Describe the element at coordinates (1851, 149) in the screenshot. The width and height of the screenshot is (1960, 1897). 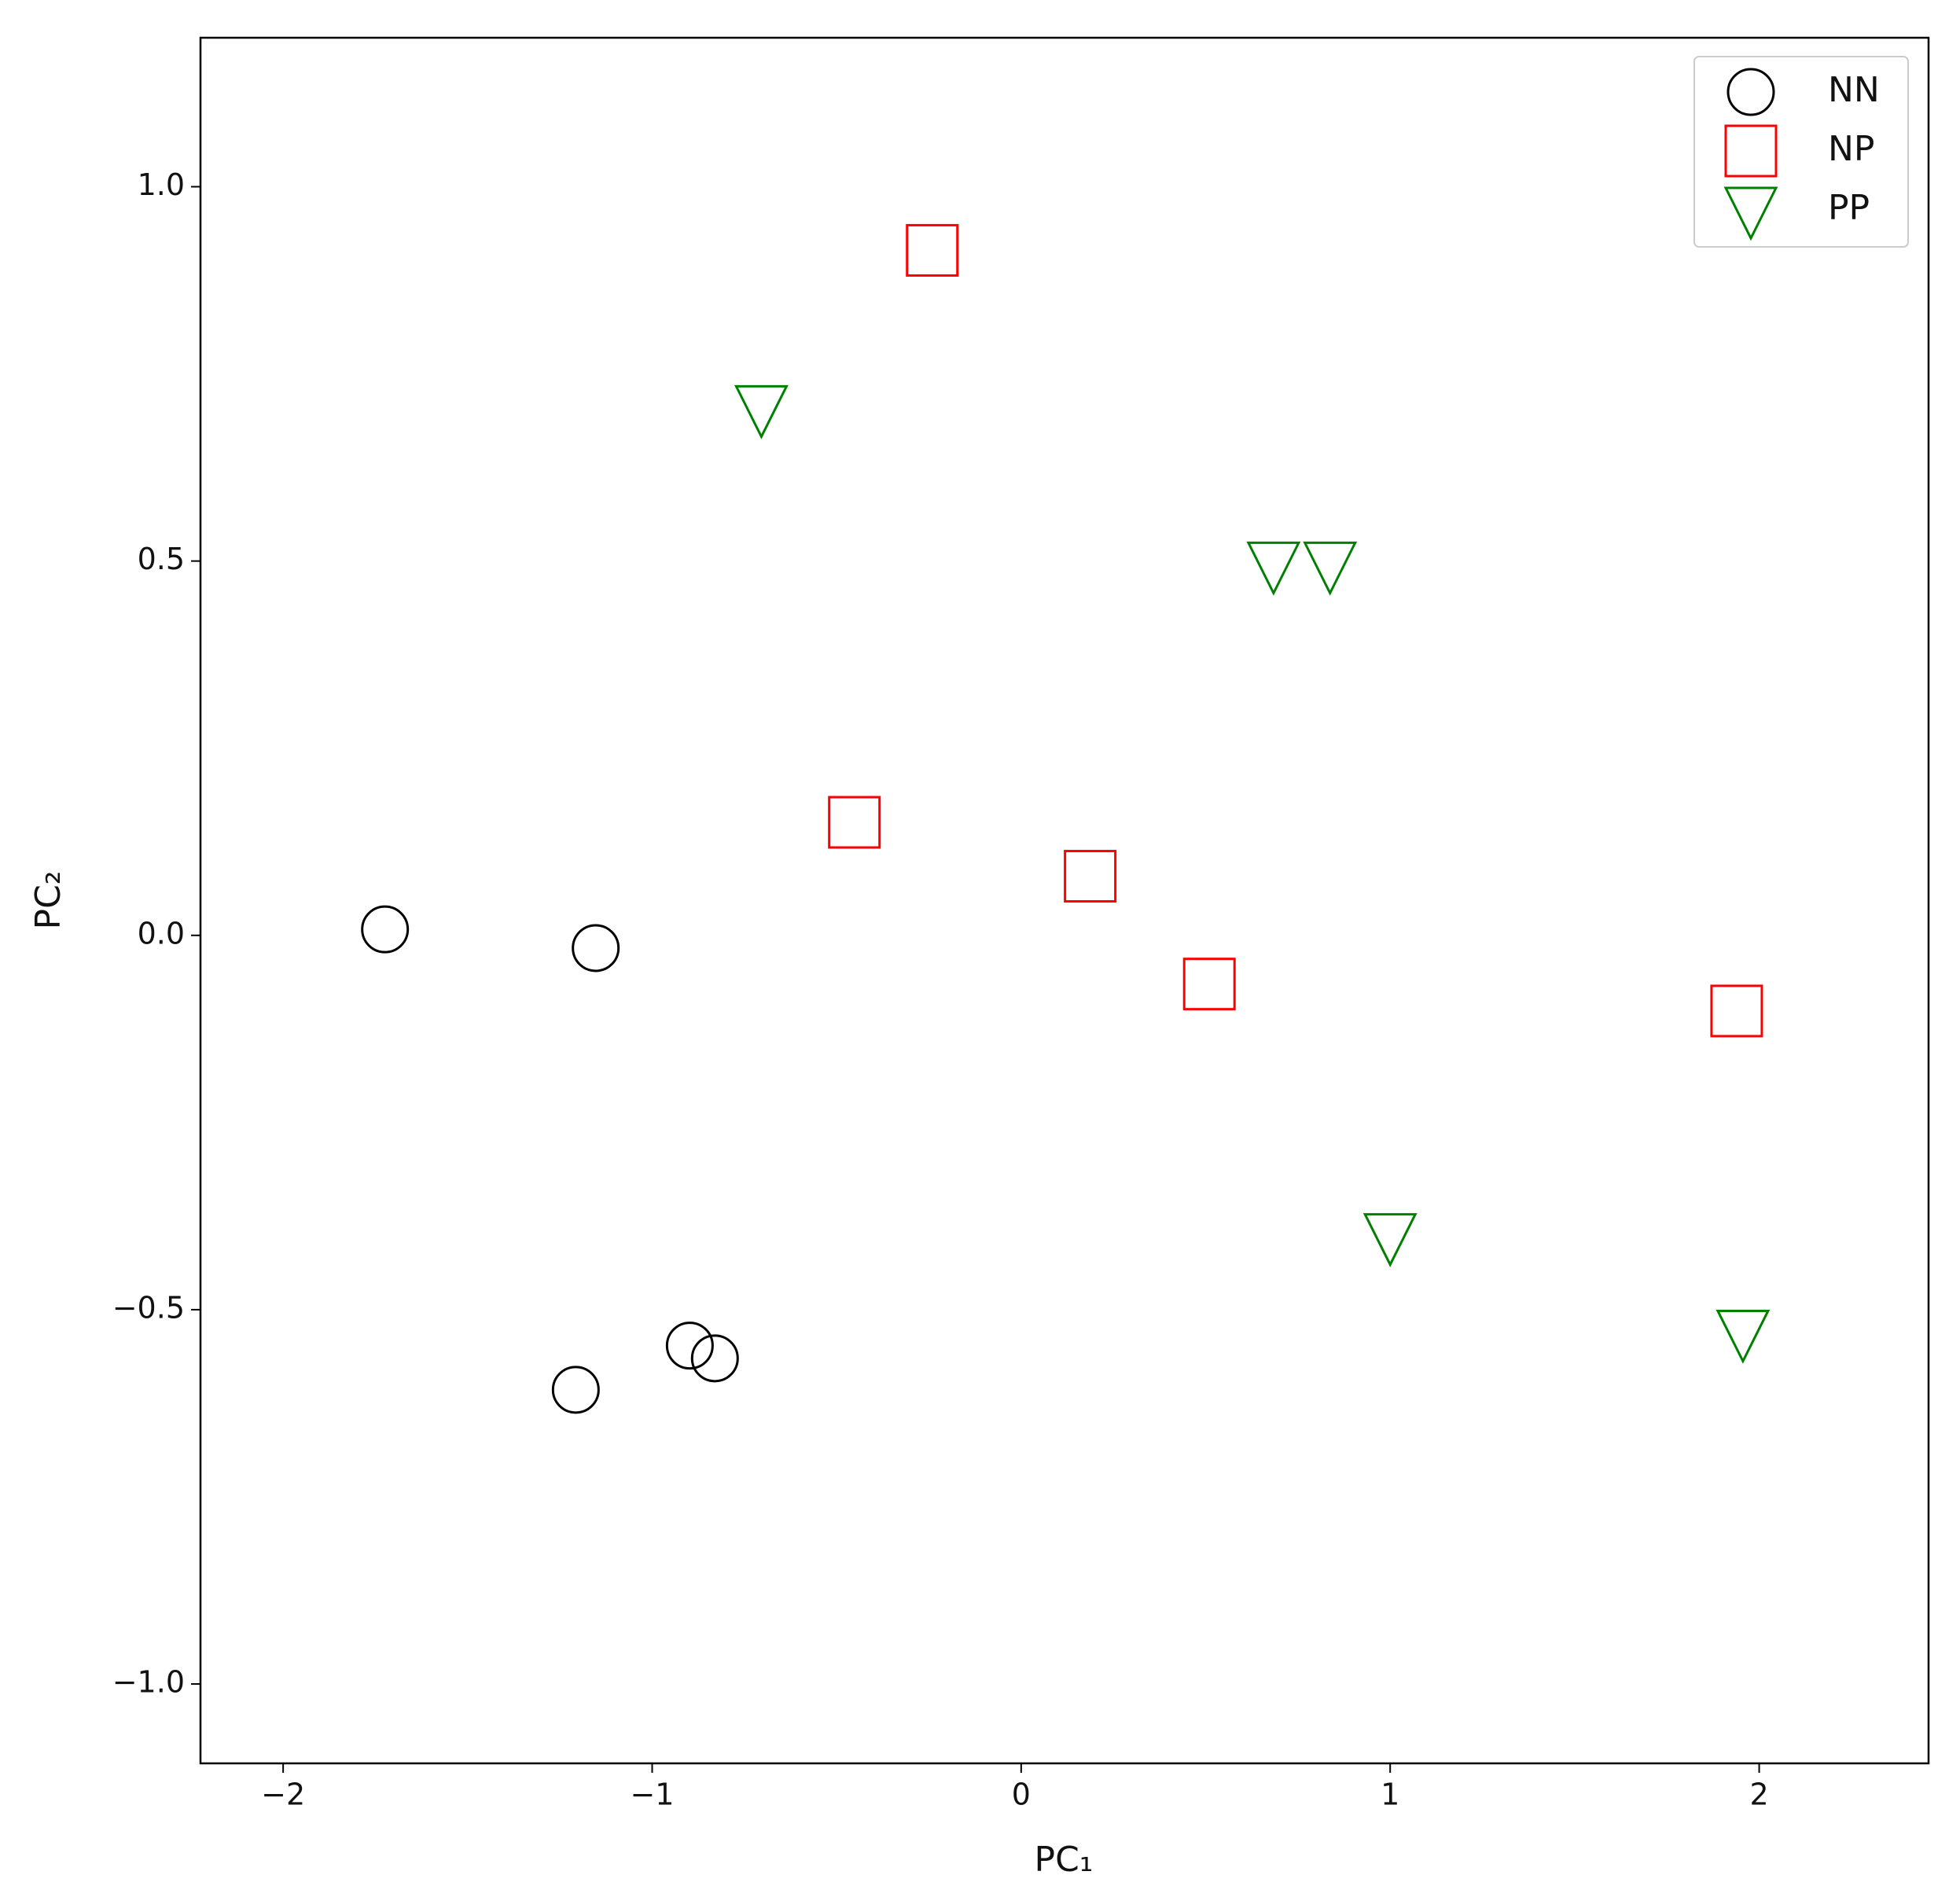
I see `legend-label: NP` at that location.